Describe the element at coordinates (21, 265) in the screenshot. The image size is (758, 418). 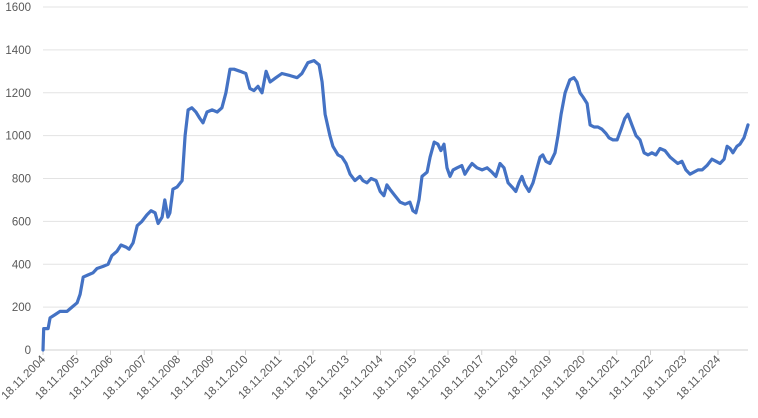
I see `y-tick-label: 400` at that location.